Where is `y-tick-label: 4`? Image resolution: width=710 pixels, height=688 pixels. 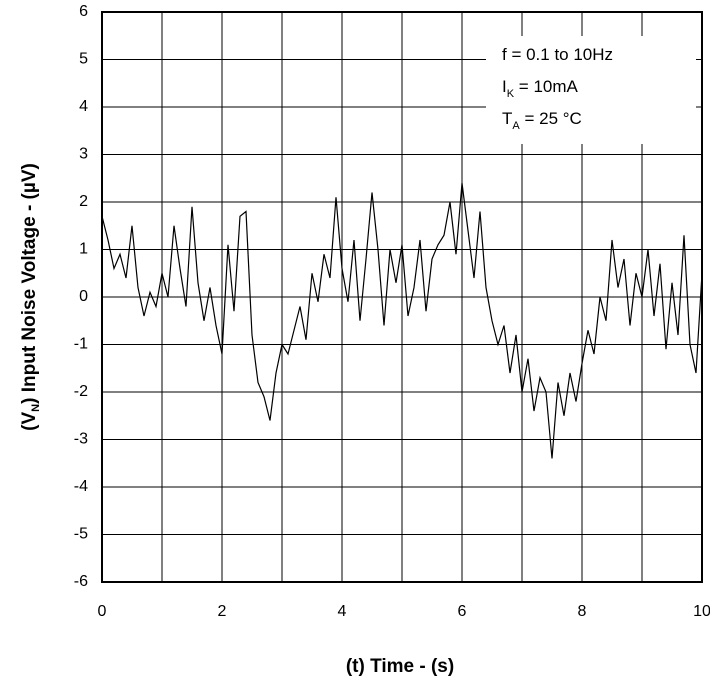
y-tick-label: 4 is located at coordinates (83, 106).